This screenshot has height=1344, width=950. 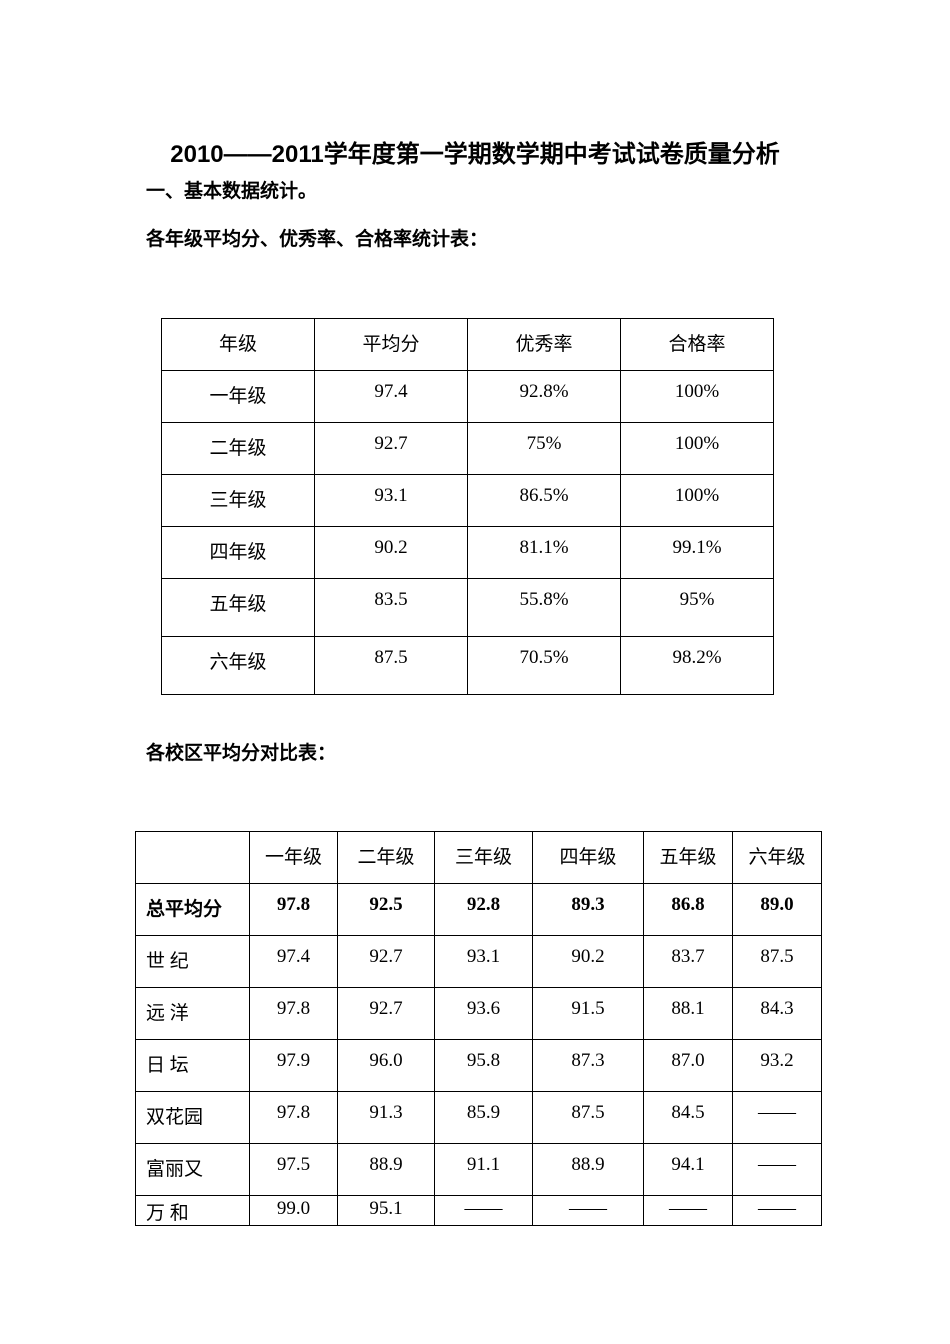 What do you see at coordinates (544, 344) in the screenshot?
I see `column-header: 优秀率` at bounding box center [544, 344].